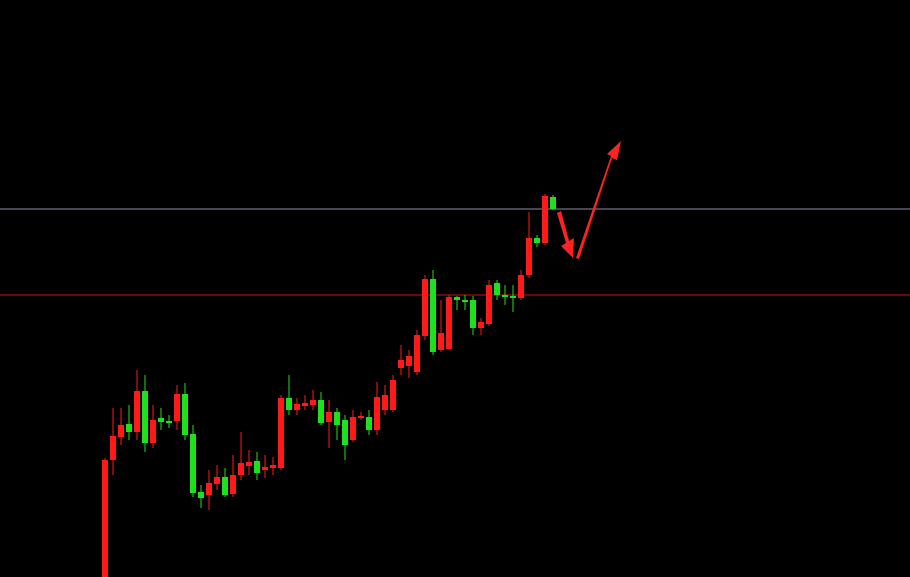  Describe the element at coordinates (598, 200) in the screenshot. I see `up-arrow` at that location.